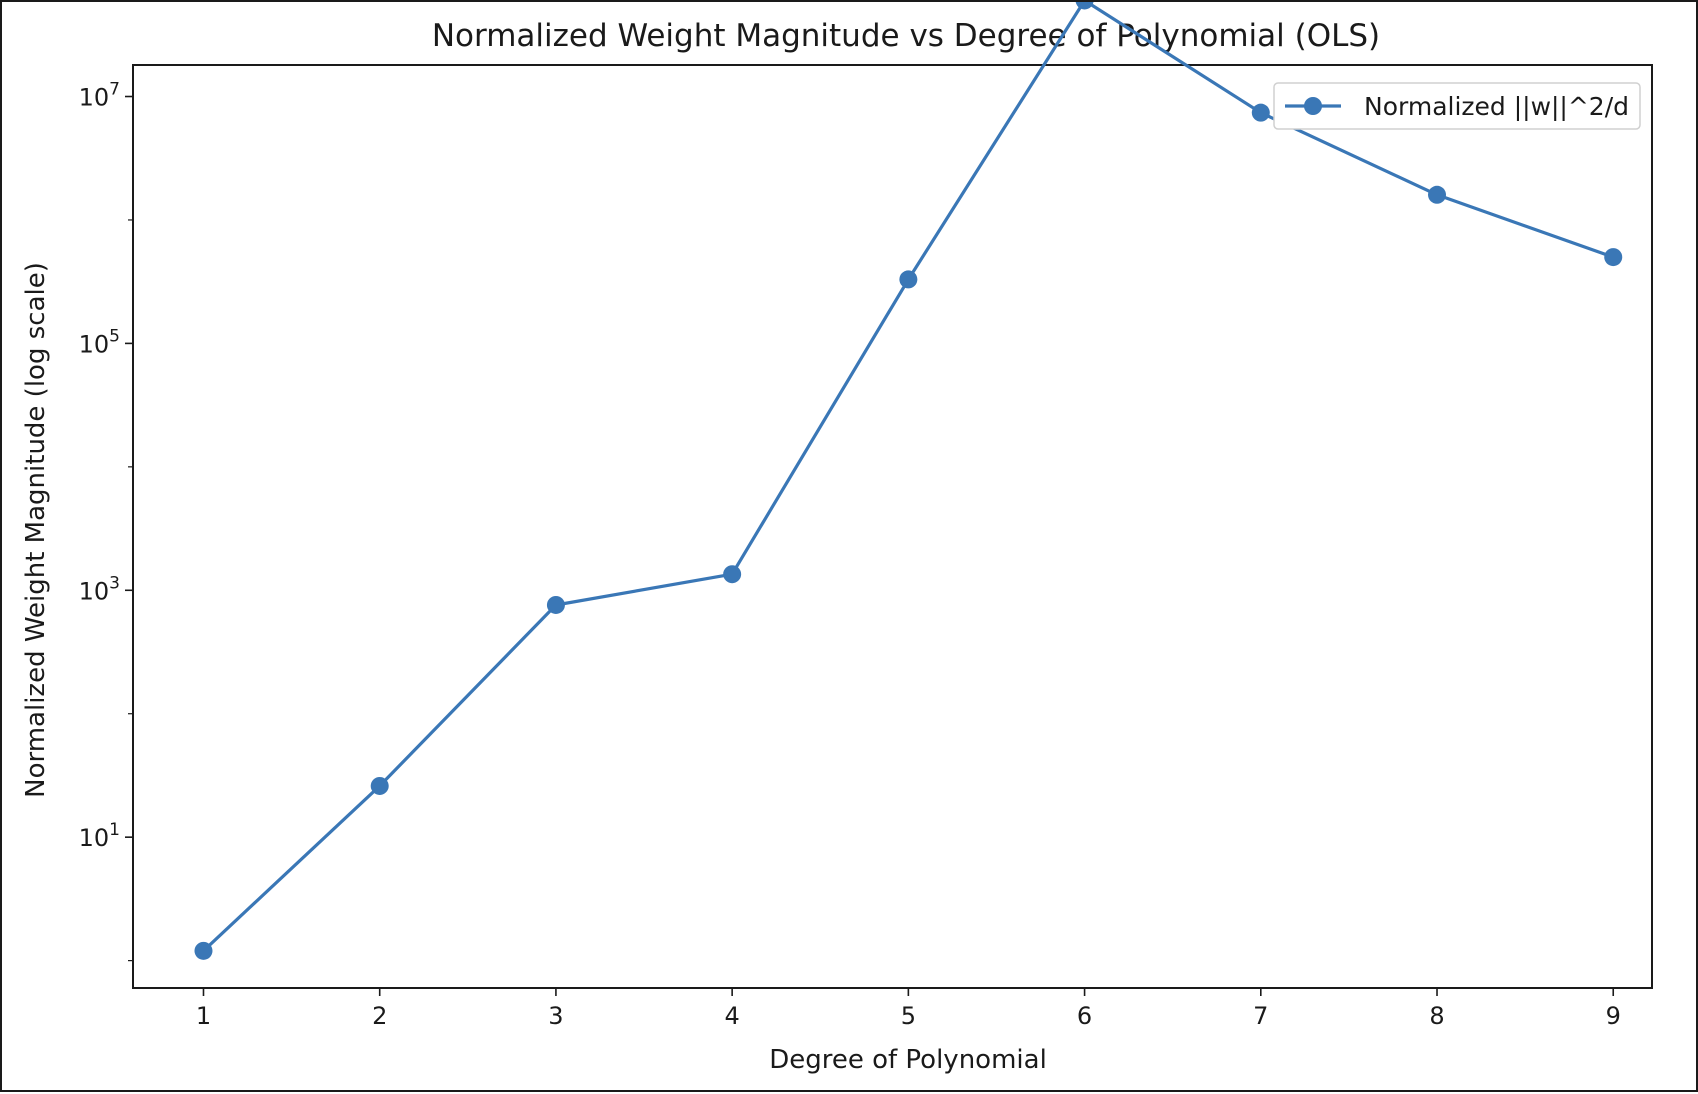 The width and height of the screenshot is (1698, 1094). I want to click on y-tick-exponent: 1, so click(114, 830).